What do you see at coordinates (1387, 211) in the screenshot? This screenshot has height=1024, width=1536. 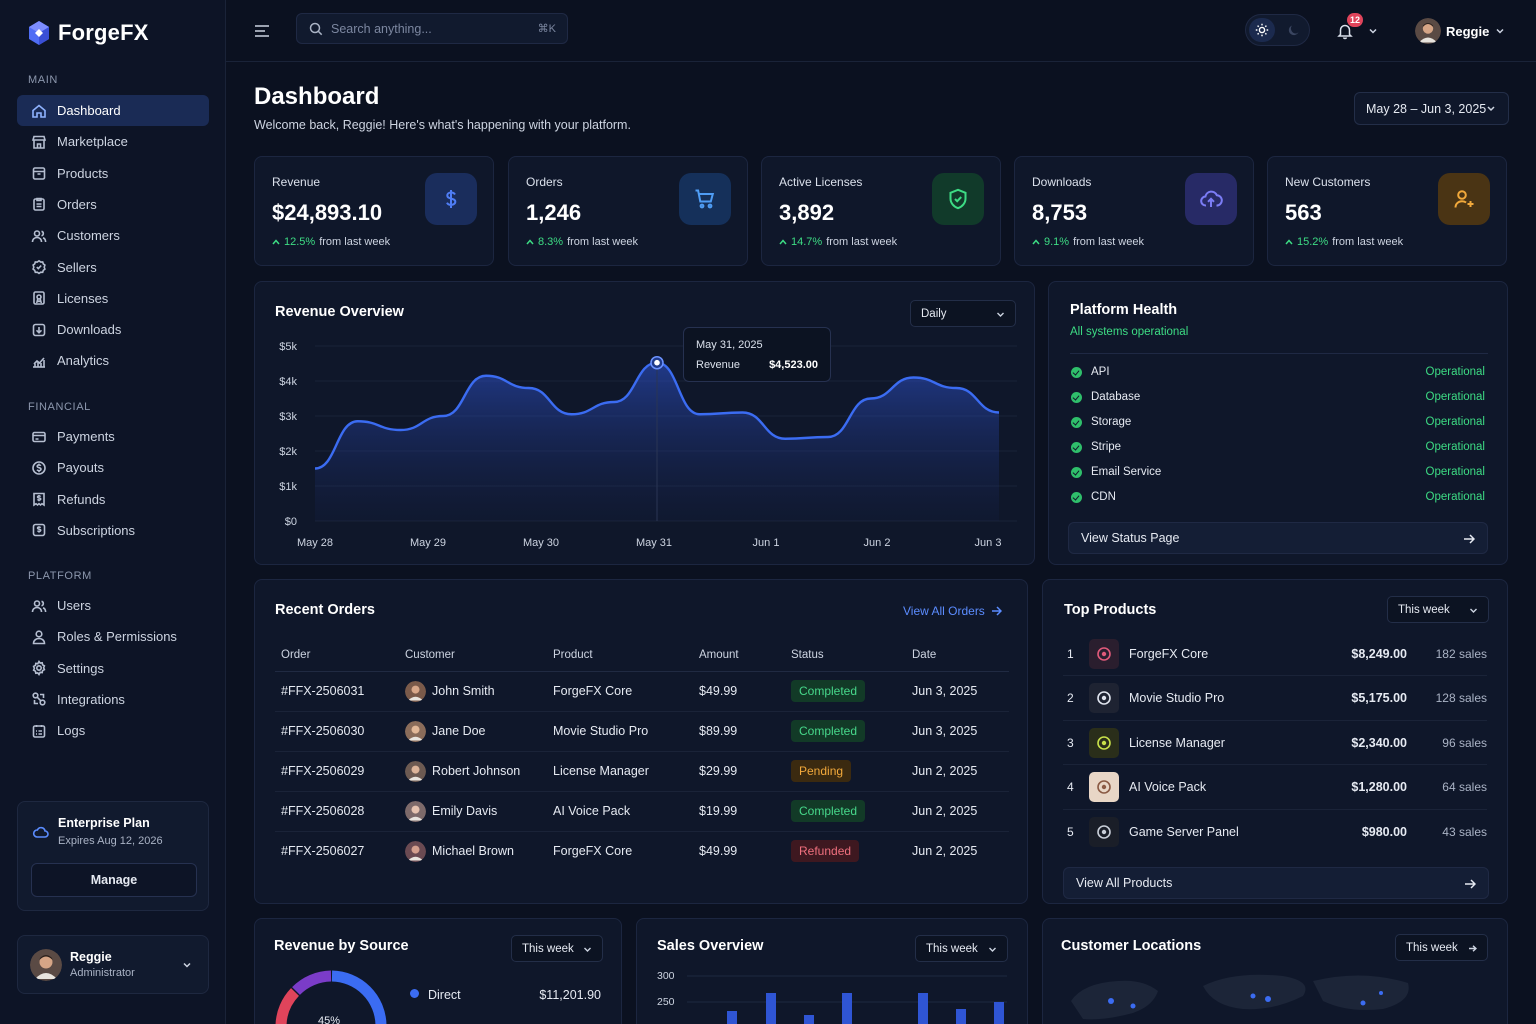 I see `stat-card-new-customers: New Customers 563 15.2% from last week` at bounding box center [1387, 211].